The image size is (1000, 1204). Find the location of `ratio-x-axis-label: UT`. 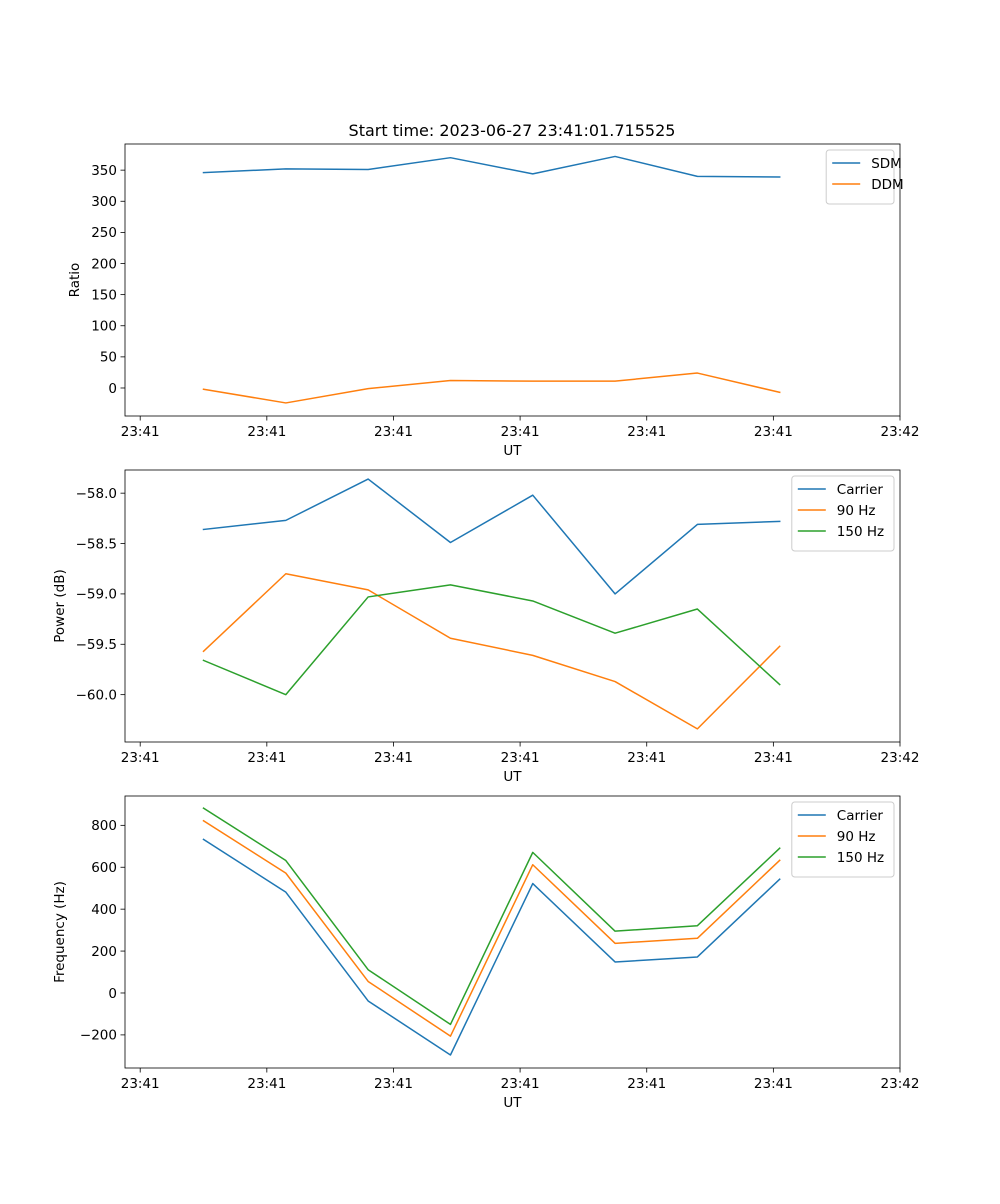

ratio-x-axis-label: UT is located at coordinates (512, 451).